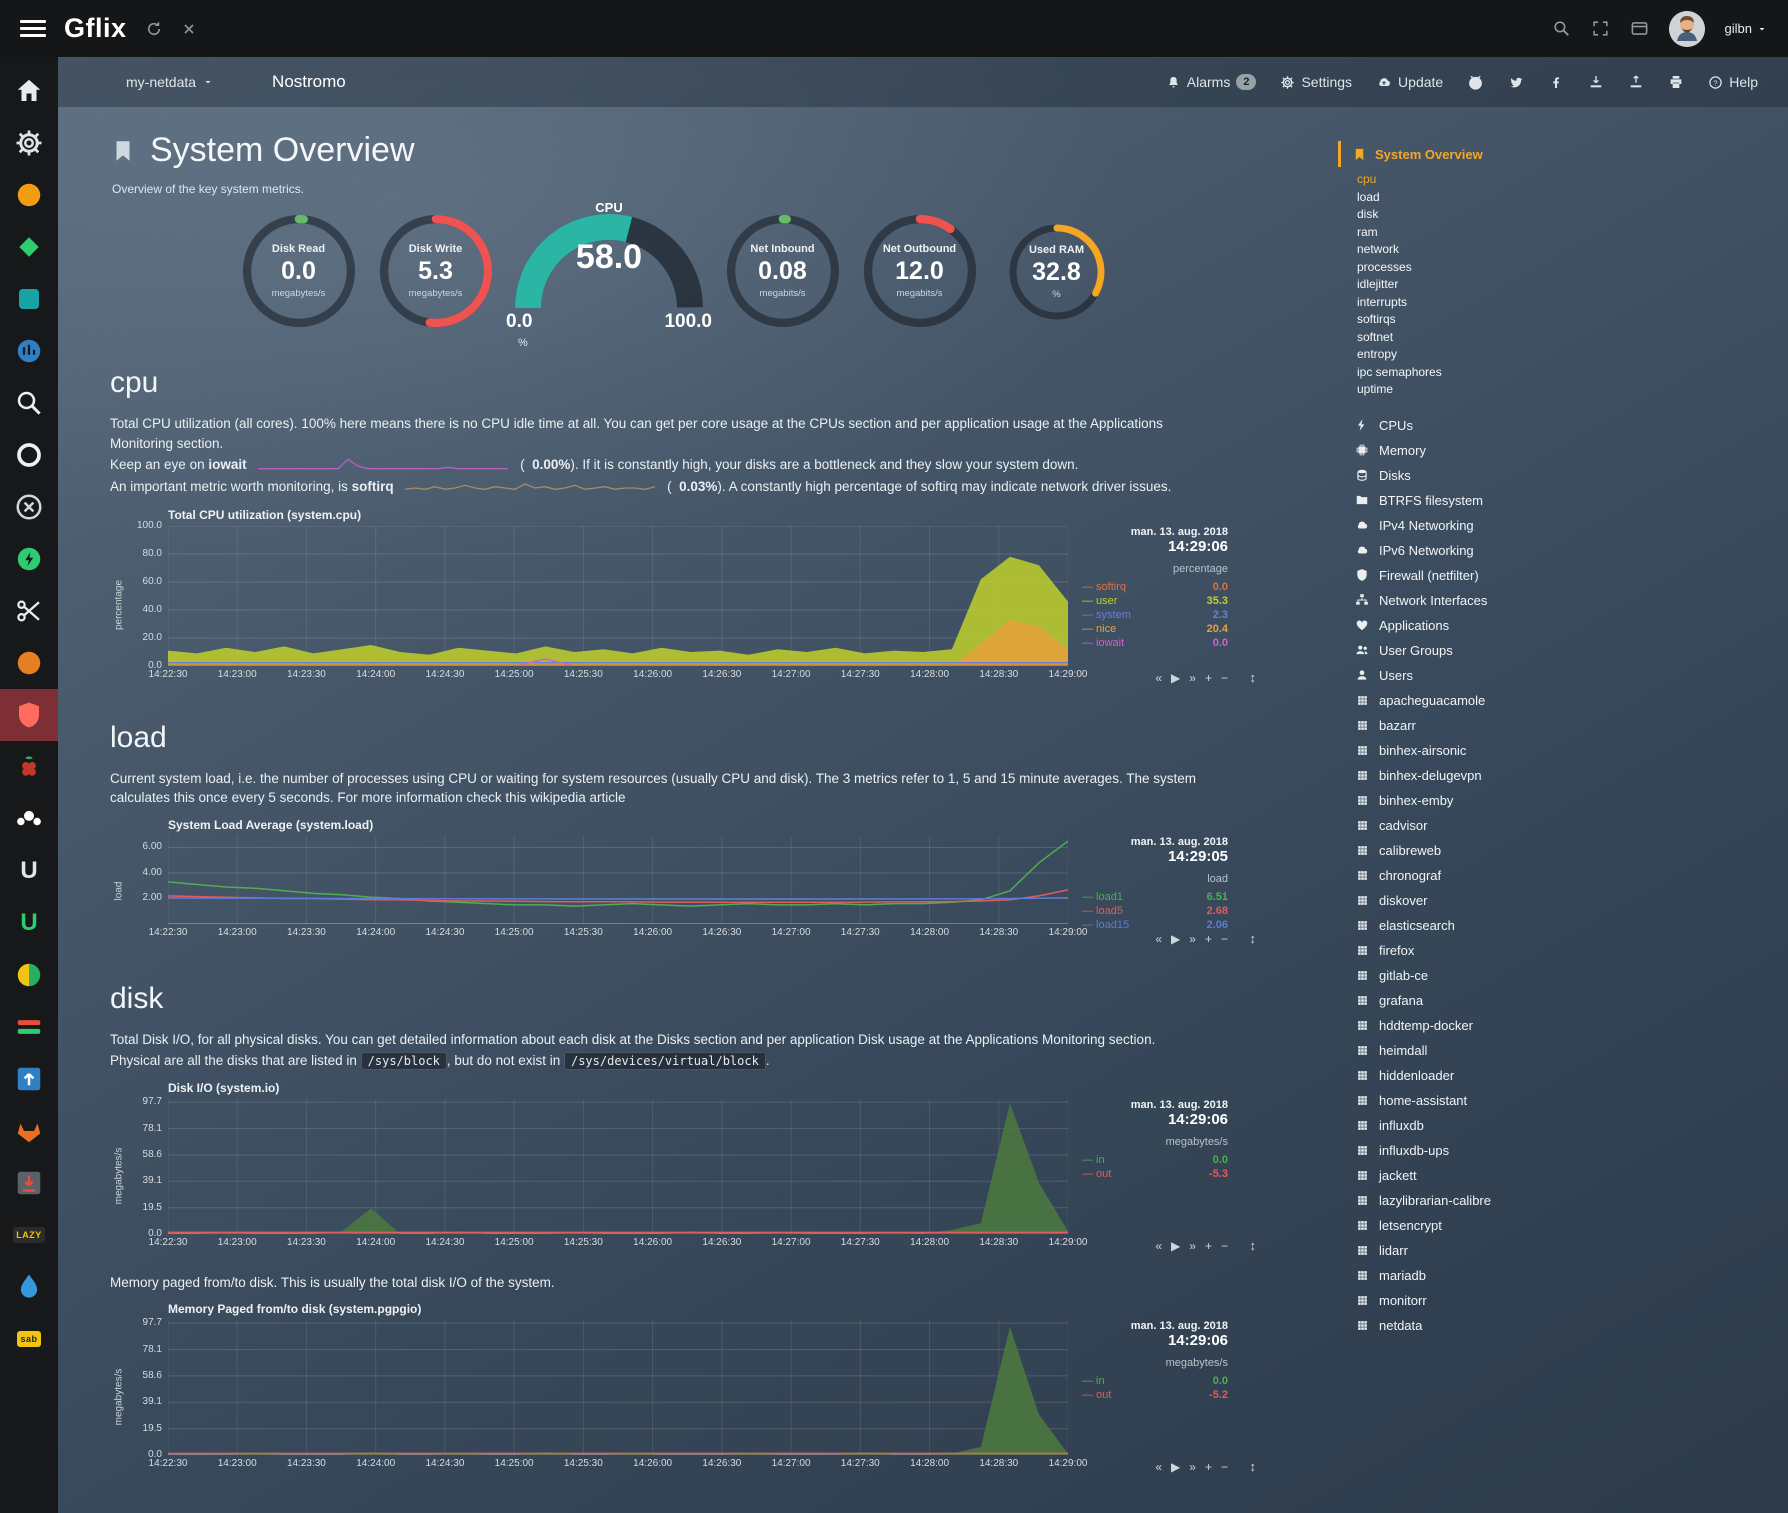  What do you see at coordinates (29, 1131) in the screenshot?
I see `rail-app-gitlab-icon` at bounding box center [29, 1131].